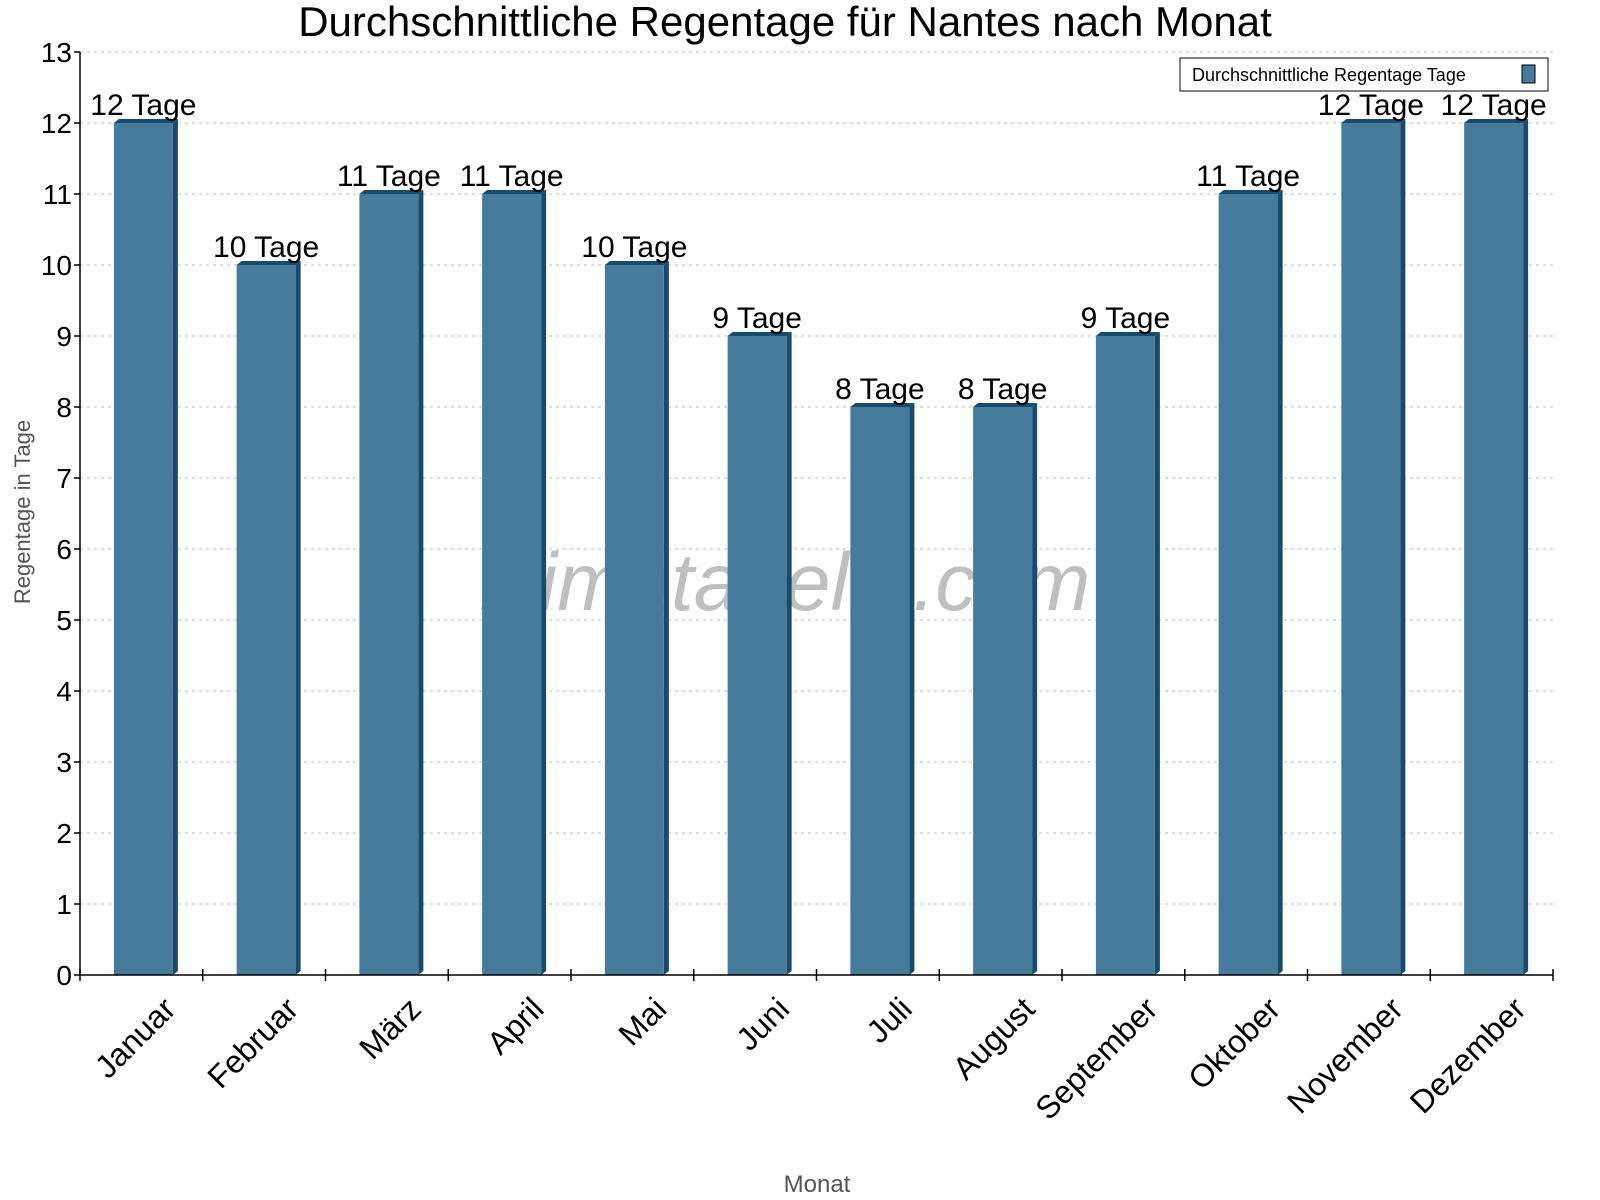  What do you see at coordinates (390, 1028) in the screenshot?
I see `x-tick-label: März` at bounding box center [390, 1028].